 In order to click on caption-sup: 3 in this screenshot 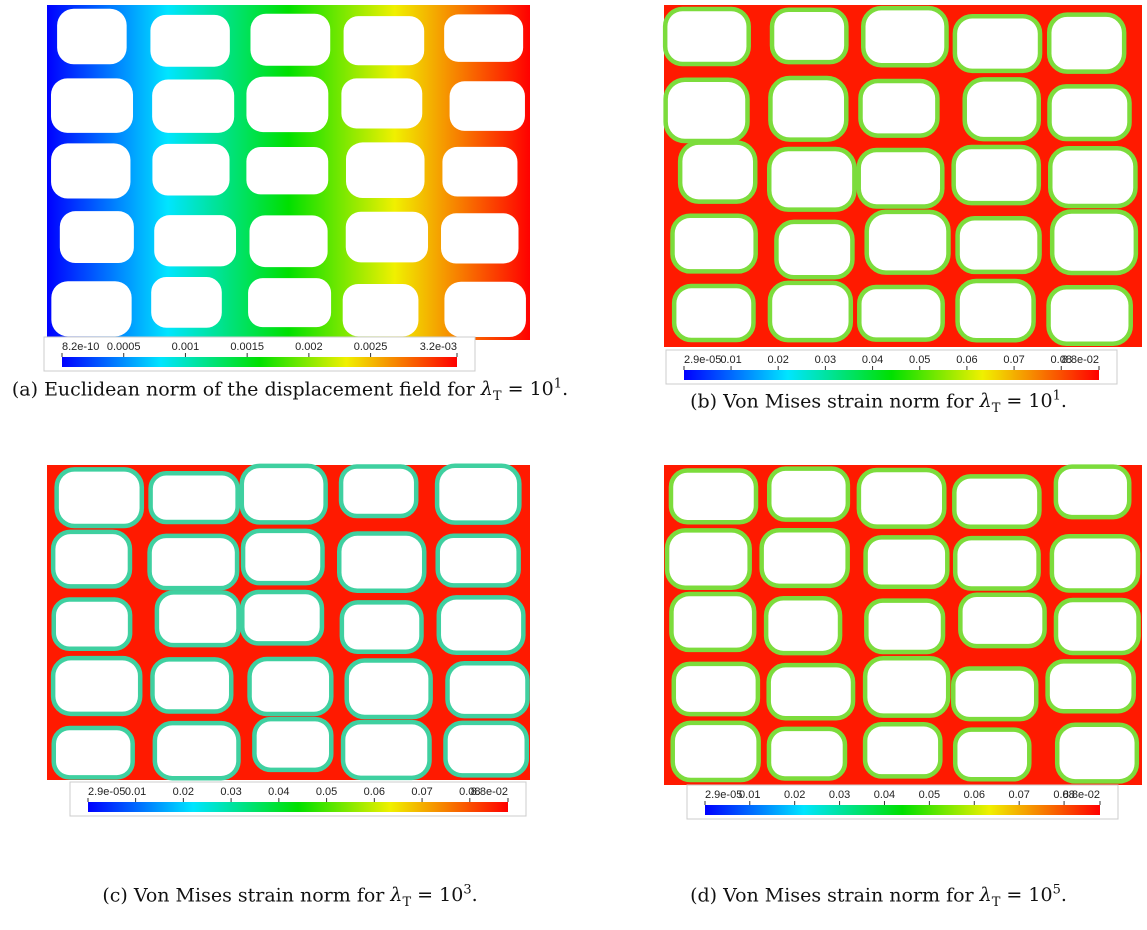, I will do `click(467, 890)`.